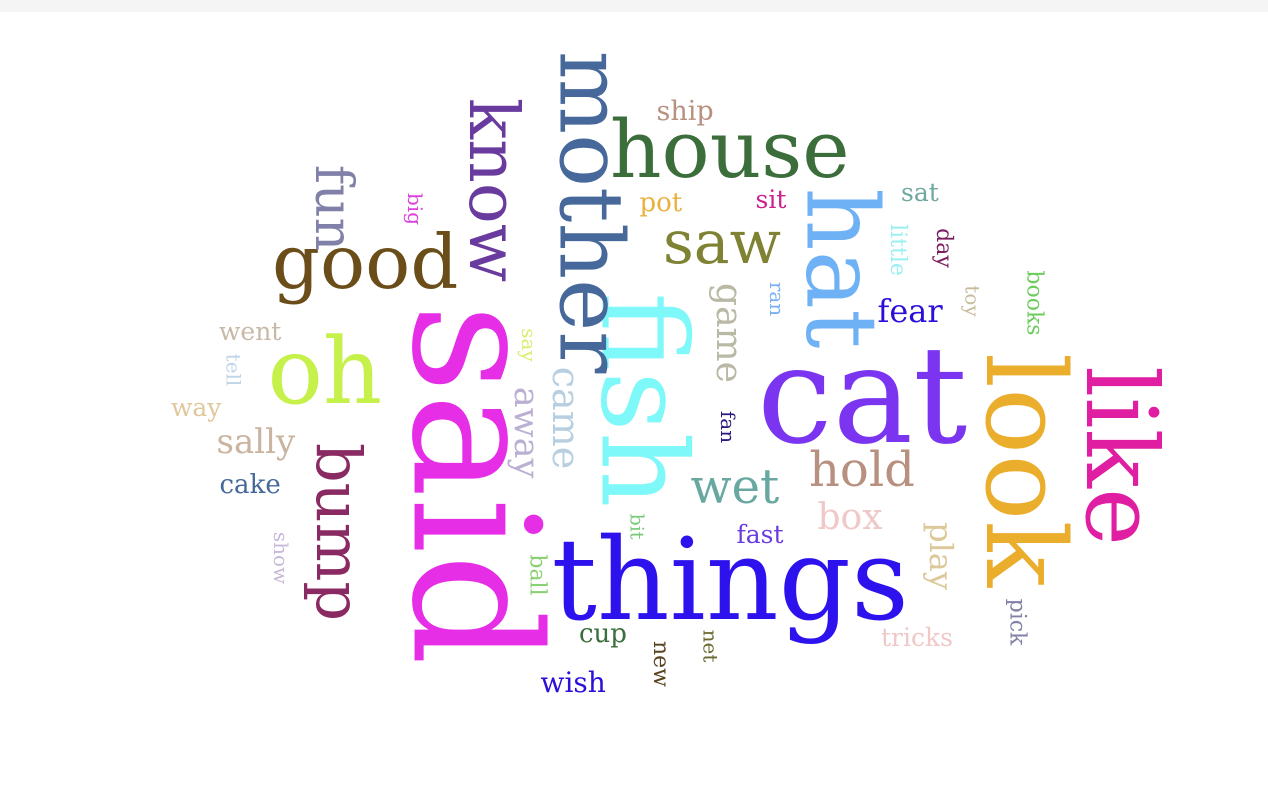  Describe the element at coordinates (636, 526) in the screenshot. I see `word-bit: bit` at that location.